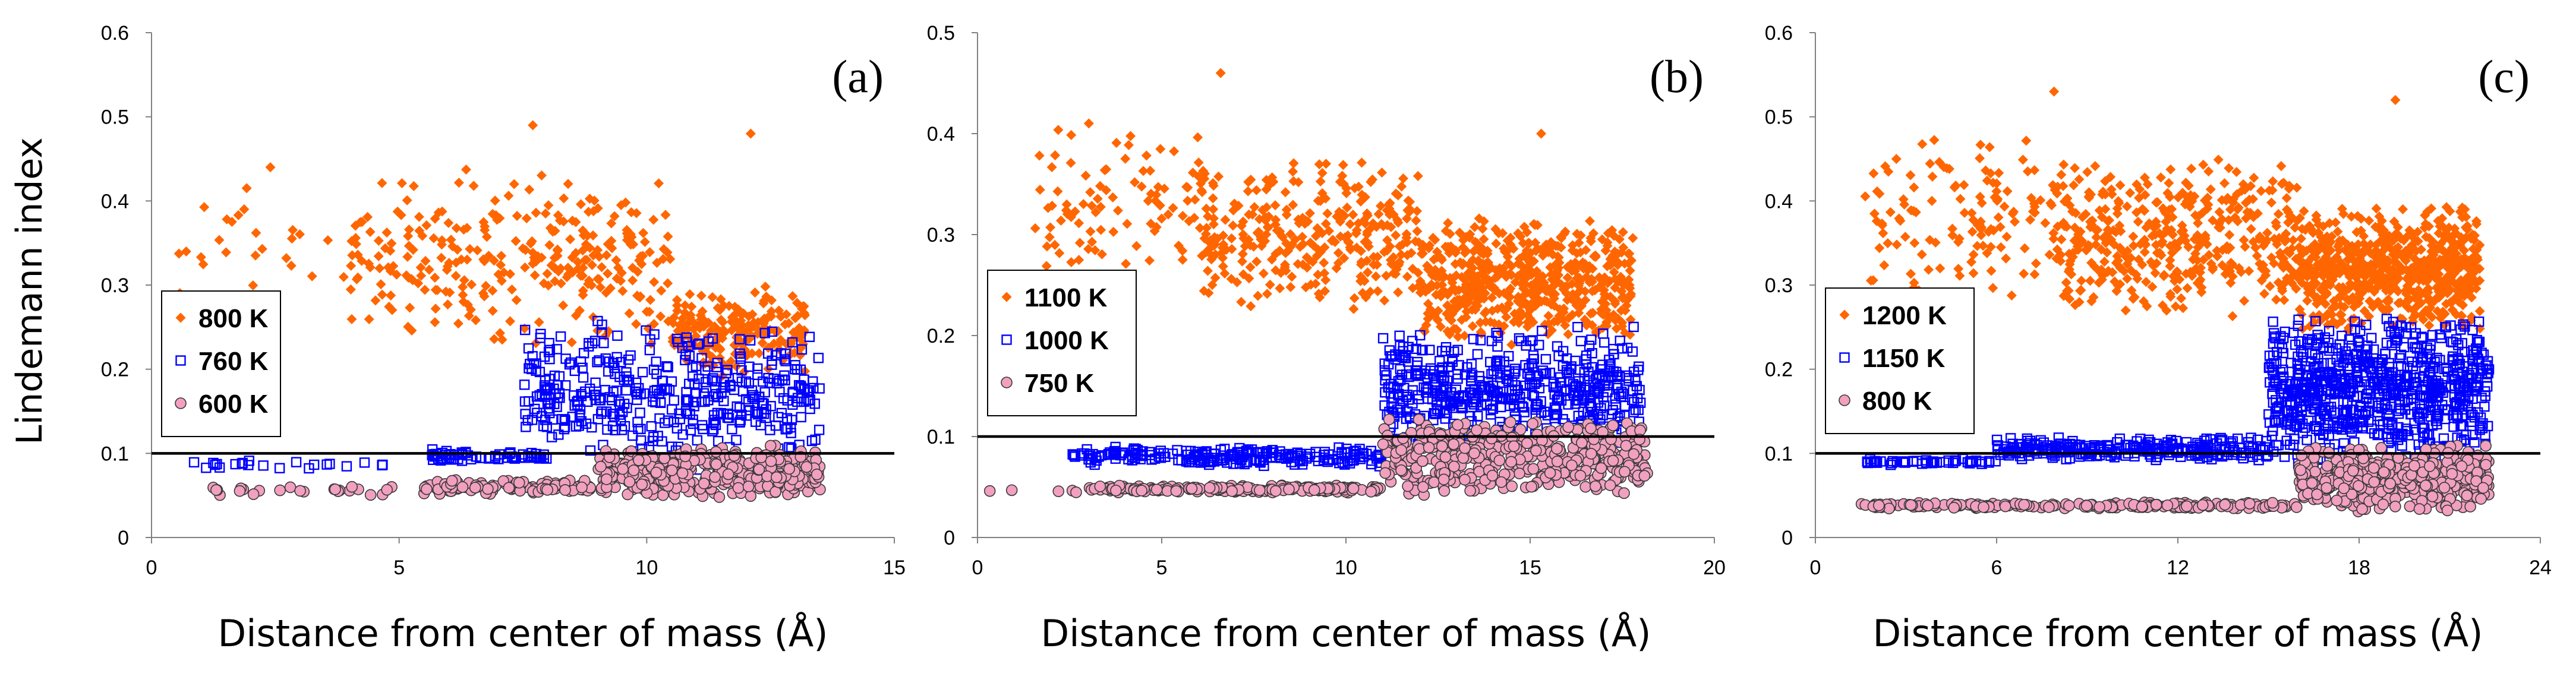 Image resolution: width=2576 pixels, height=683 pixels. Describe the element at coordinates (1779, 453) in the screenshot. I see `y-tick-label: 0.1` at that location.